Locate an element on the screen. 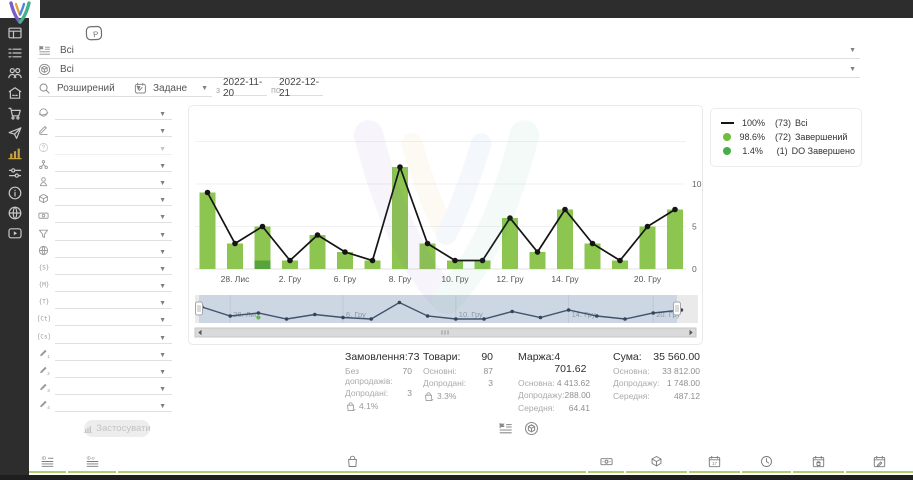 The image size is (913, 480). dashboard-icon is located at coordinates (15, 33).